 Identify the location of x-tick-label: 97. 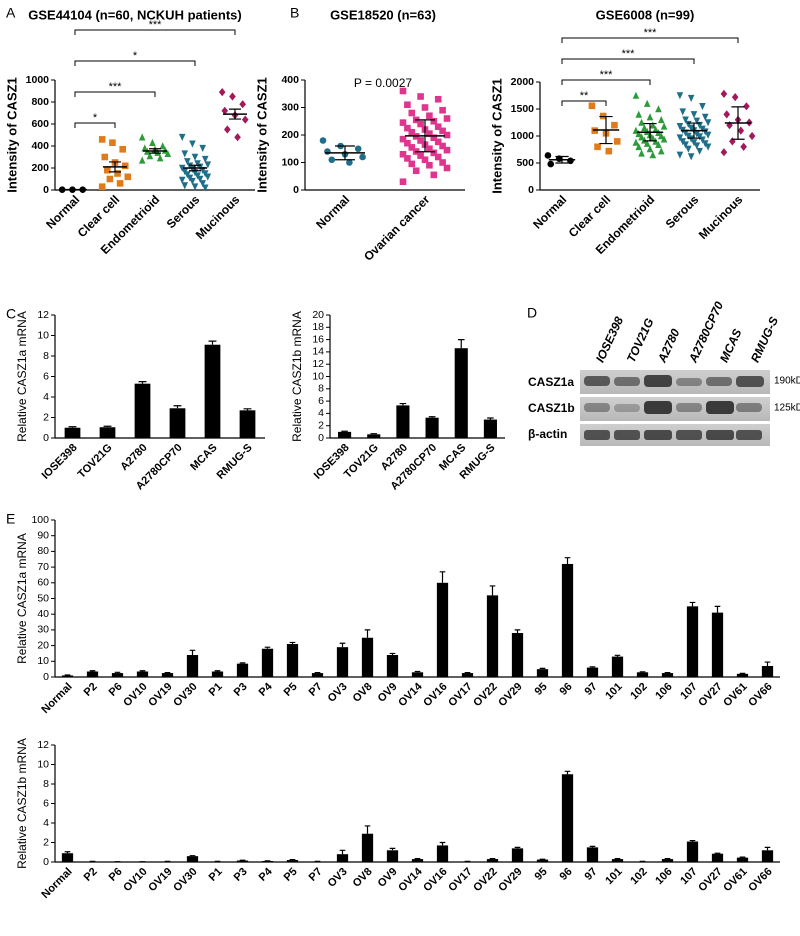
(591, 689).